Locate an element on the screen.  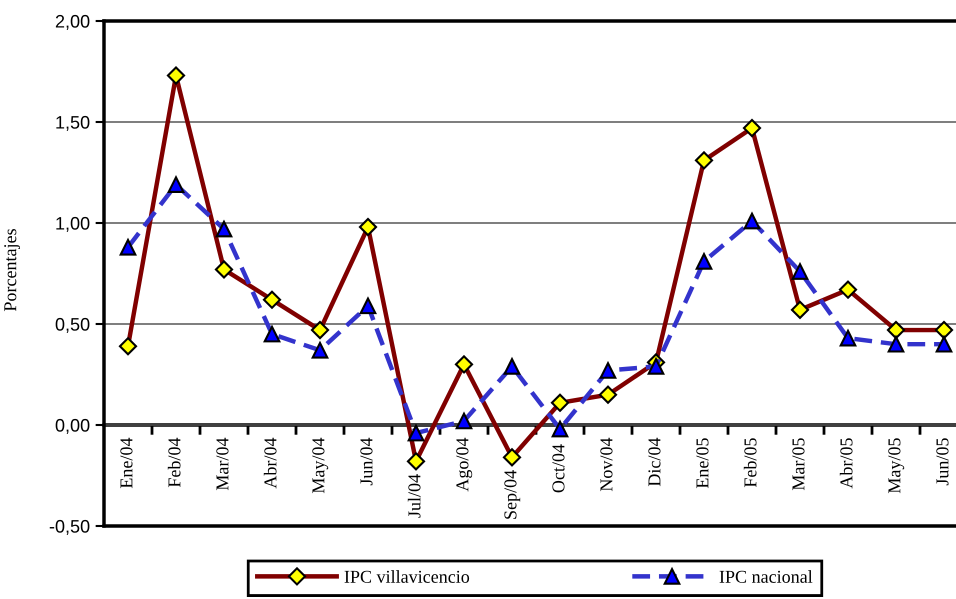
y-axis-title: Porcentajes is located at coordinates (12, 270).